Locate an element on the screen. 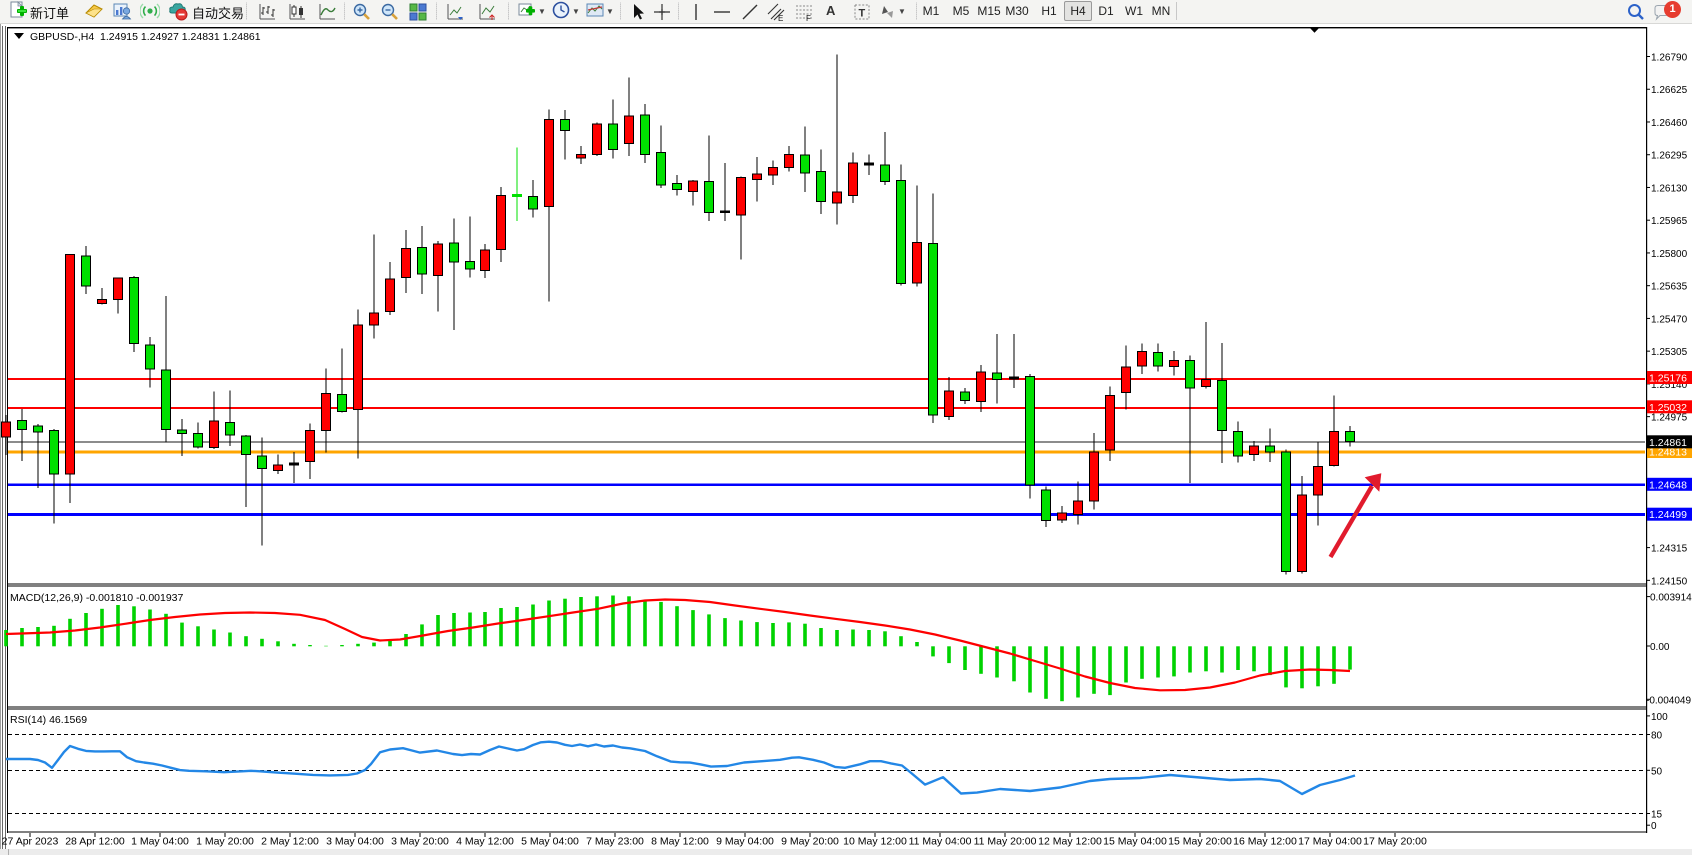 The width and height of the screenshot is (1692, 855). svg-text: 1.26790 is located at coordinates (1669, 58).